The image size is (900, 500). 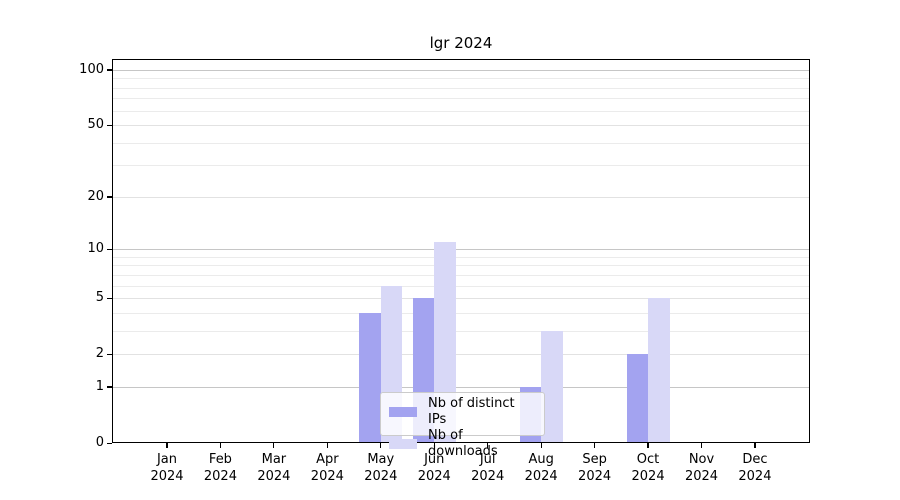 I want to click on x-tick-month: Mar, so click(x=274, y=459).